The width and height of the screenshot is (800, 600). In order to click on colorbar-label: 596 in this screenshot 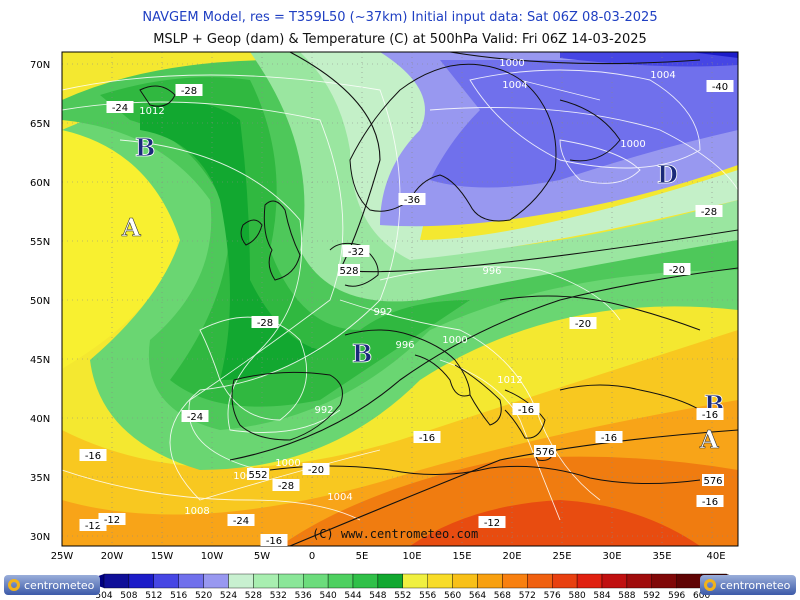, I will do `click(676, 595)`.